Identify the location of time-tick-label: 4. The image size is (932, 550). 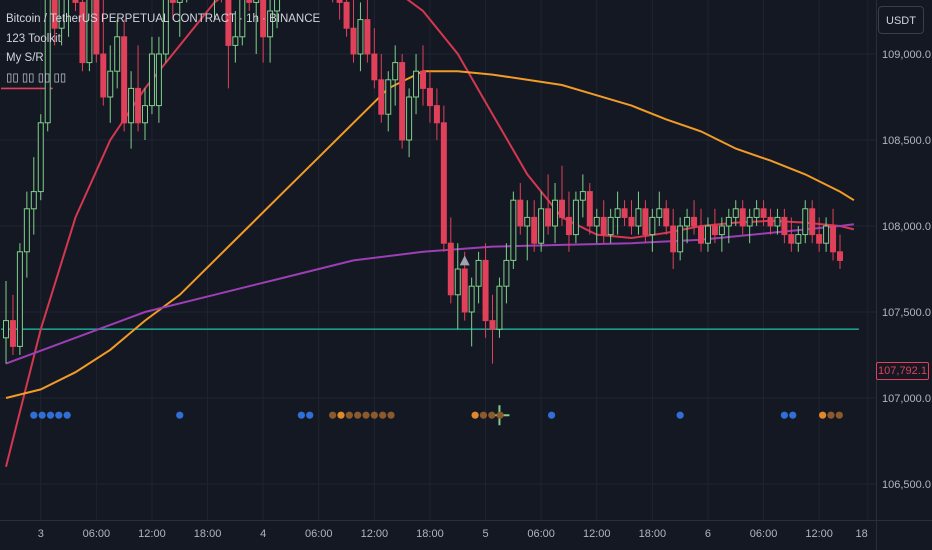
(263, 534).